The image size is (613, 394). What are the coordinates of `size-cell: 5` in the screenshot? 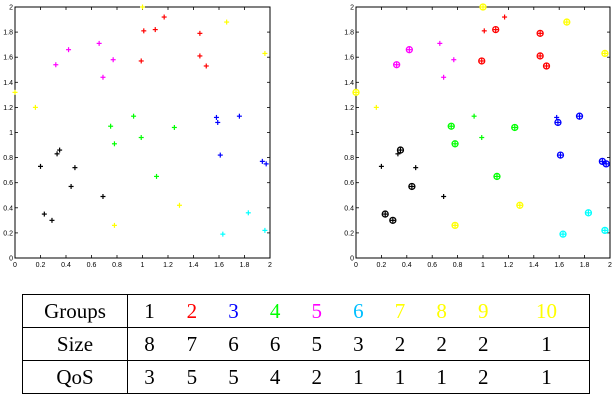 It's located at (316, 344).